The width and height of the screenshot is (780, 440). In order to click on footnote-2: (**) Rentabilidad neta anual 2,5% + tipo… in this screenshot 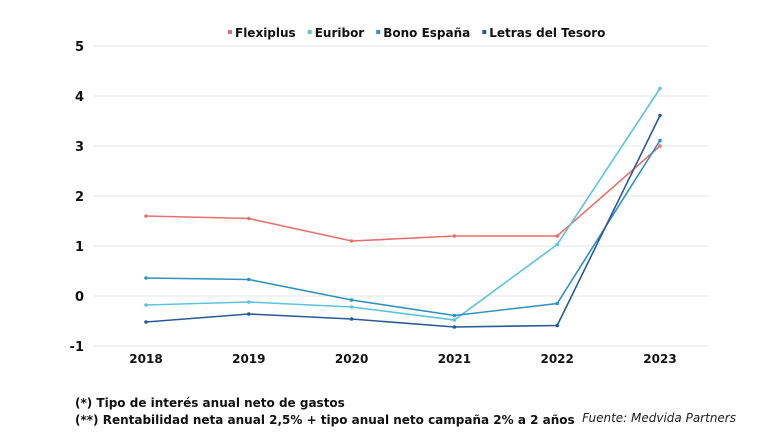, I will do `click(325, 420)`.